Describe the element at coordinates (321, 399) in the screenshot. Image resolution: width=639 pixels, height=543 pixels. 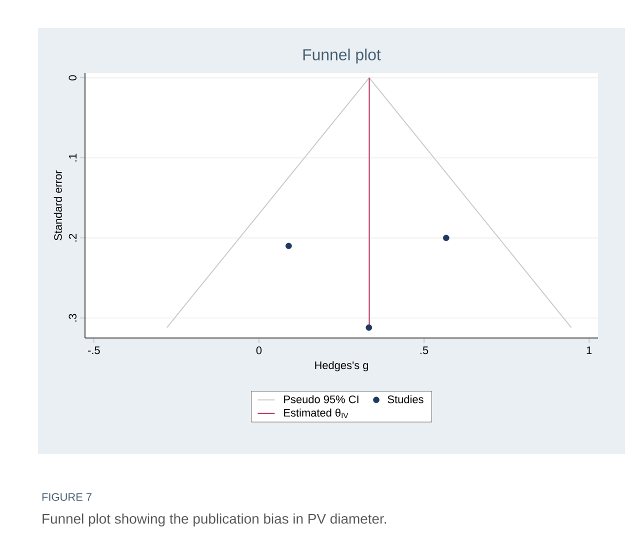
I see `legend-label: Pseudo 95% CI` at that location.